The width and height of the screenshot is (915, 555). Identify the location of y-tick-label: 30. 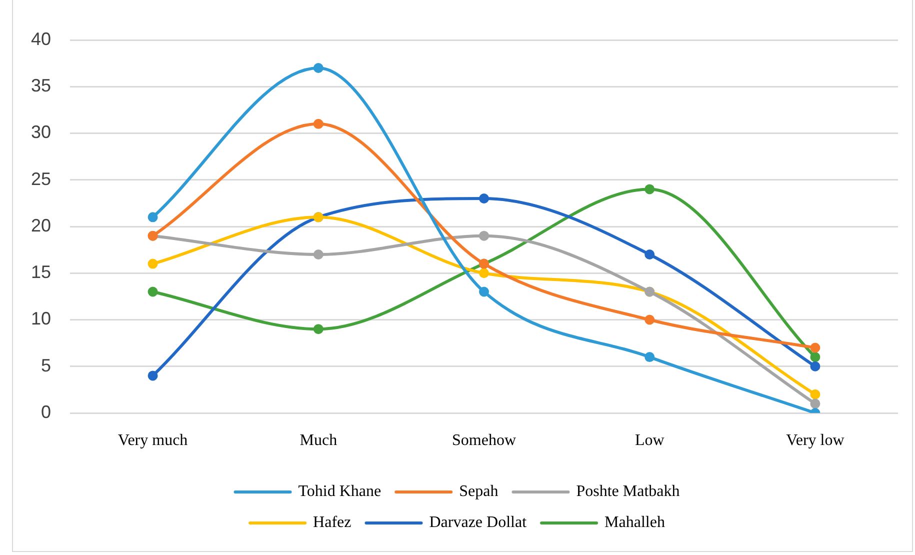
(40, 132).